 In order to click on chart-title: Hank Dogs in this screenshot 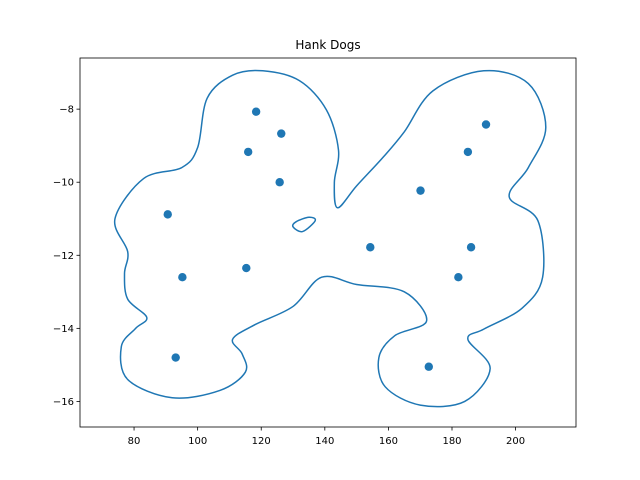, I will do `click(327, 45)`.